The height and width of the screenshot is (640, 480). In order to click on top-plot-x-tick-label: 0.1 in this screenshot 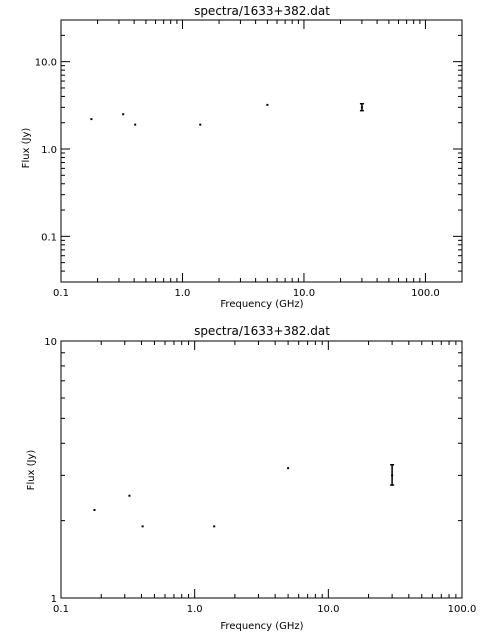, I will do `click(61, 293)`.